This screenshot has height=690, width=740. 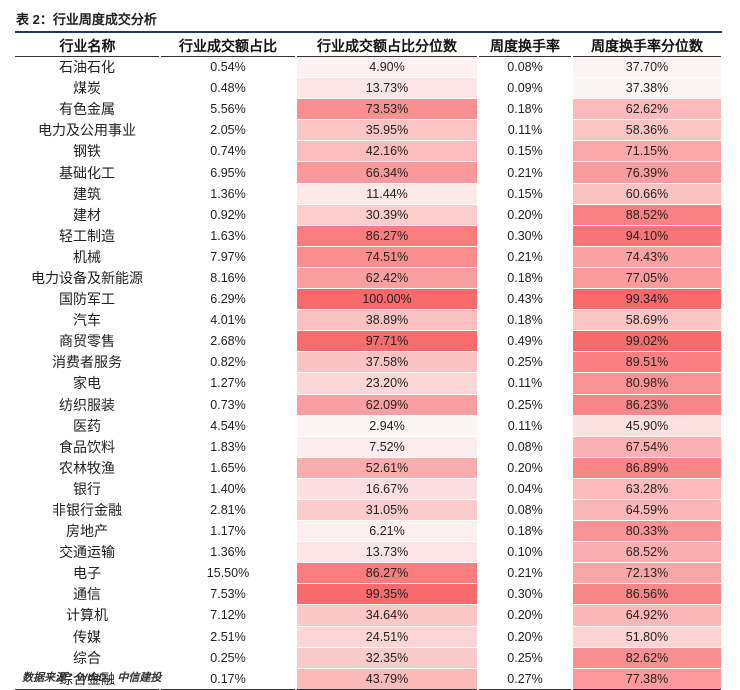 I want to click on table-row: 交通运输 1.36% 13.73% 0.10% 68.52%, so click(x=369, y=552).